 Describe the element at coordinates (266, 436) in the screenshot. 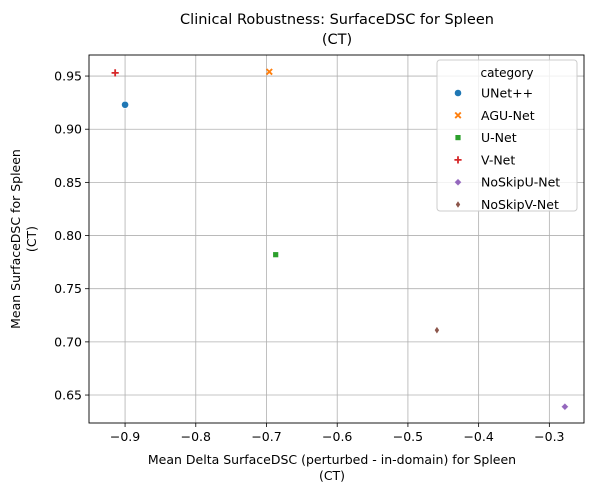

I see `x-tick-label: −0.7` at that location.